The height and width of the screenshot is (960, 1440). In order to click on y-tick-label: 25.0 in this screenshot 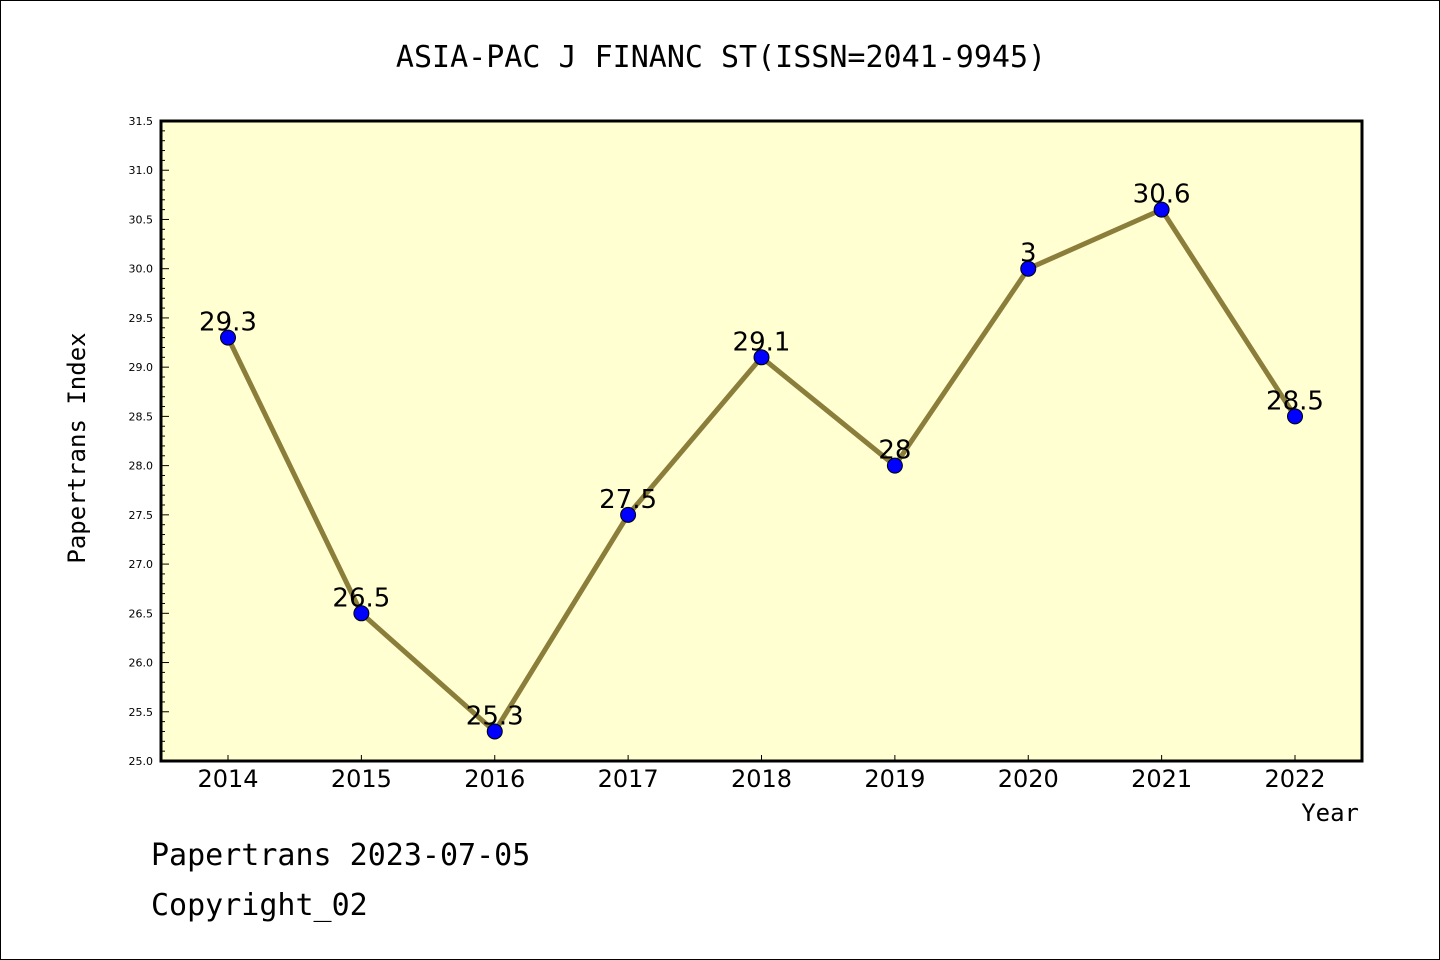, I will do `click(141, 761)`.